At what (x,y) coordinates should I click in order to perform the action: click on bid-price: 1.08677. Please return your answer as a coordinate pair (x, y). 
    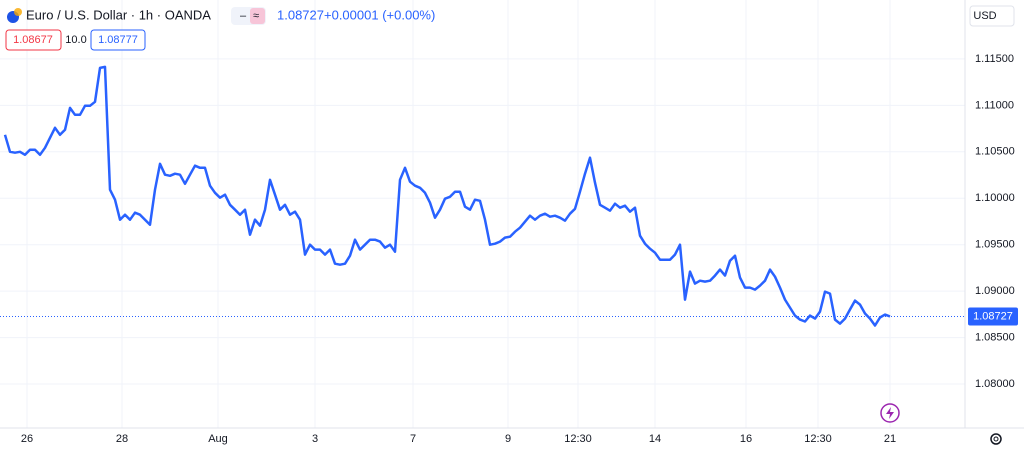
    Looking at the image, I should click on (33, 40).